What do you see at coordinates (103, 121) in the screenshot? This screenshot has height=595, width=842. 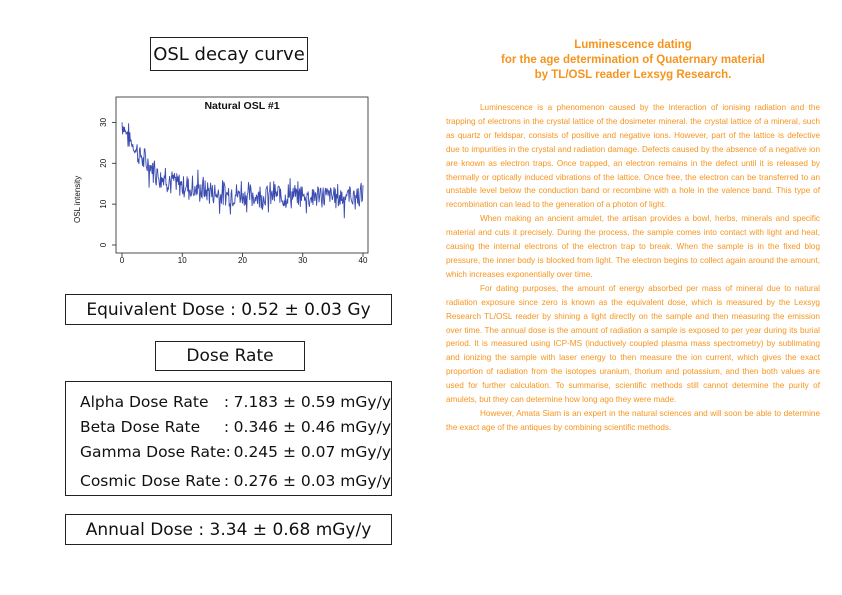 I see `y-tick-label: 30` at bounding box center [103, 121].